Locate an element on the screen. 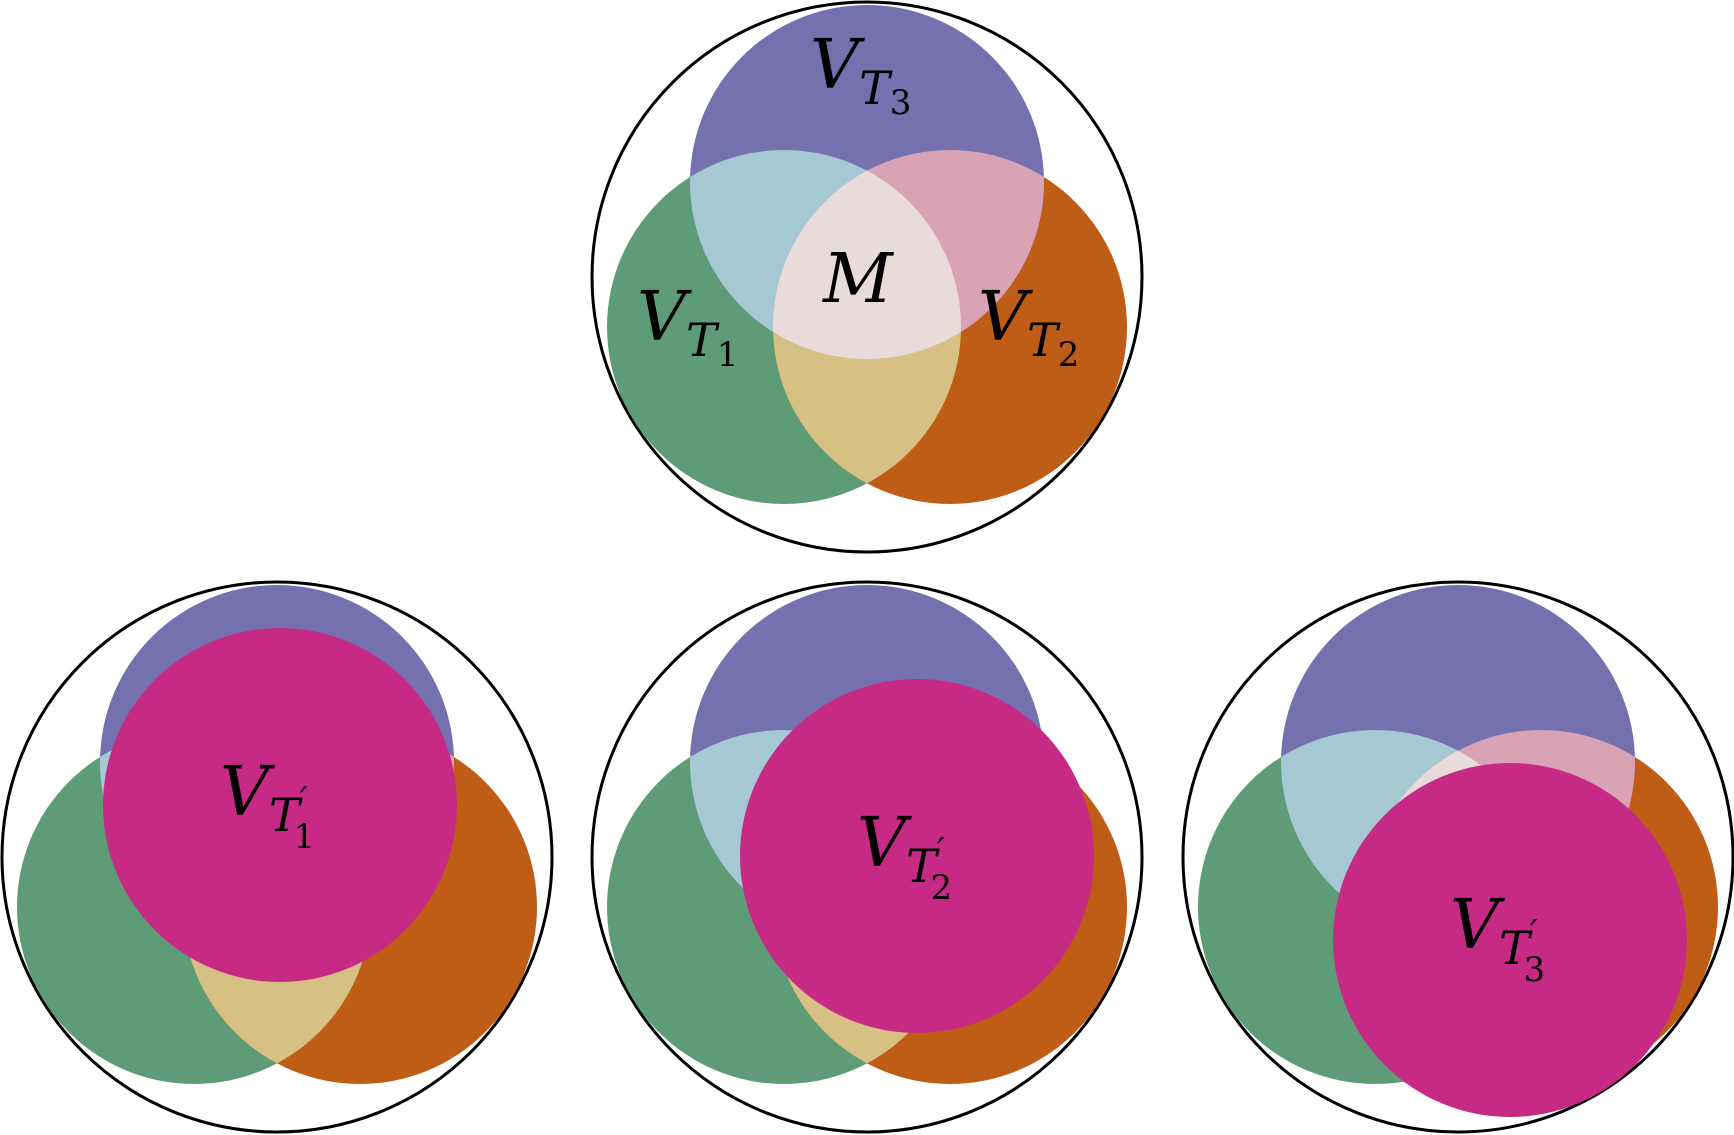  label-vt3: VT3 is located at coordinates (860, 74).